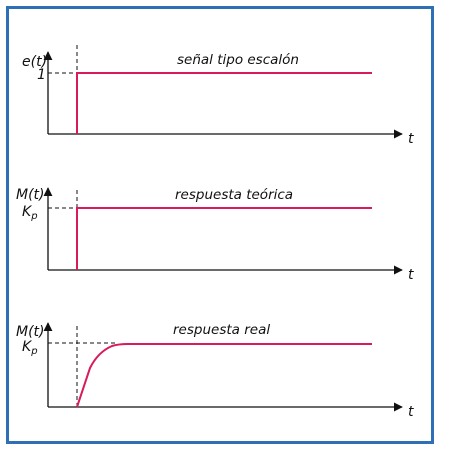 This screenshot has width=450, height=458. What do you see at coordinates (221, 330) in the screenshot?
I see `panel-title: respuesta real` at bounding box center [221, 330].